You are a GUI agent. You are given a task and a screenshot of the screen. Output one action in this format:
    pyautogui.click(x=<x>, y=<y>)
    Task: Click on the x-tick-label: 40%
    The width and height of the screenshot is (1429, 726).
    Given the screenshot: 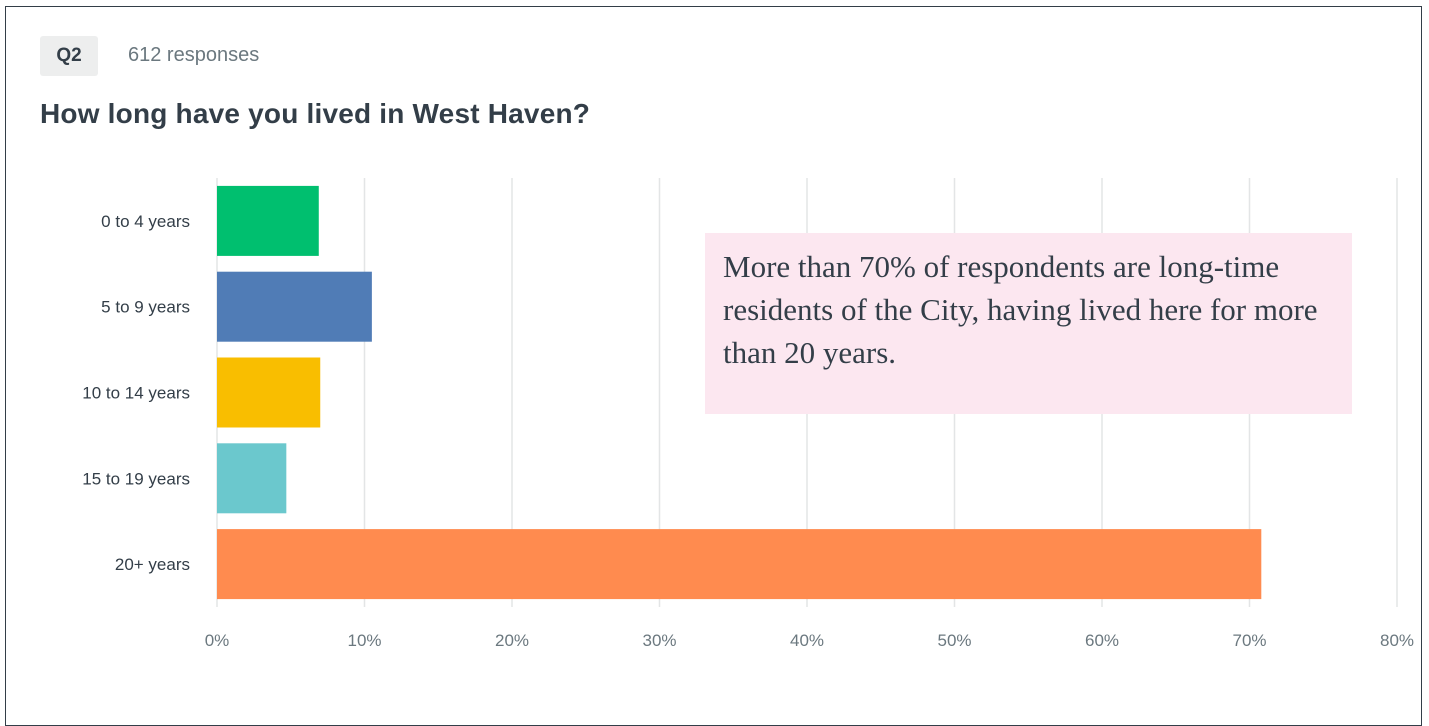 What is the action you would take?
    pyautogui.click(x=807, y=640)
    